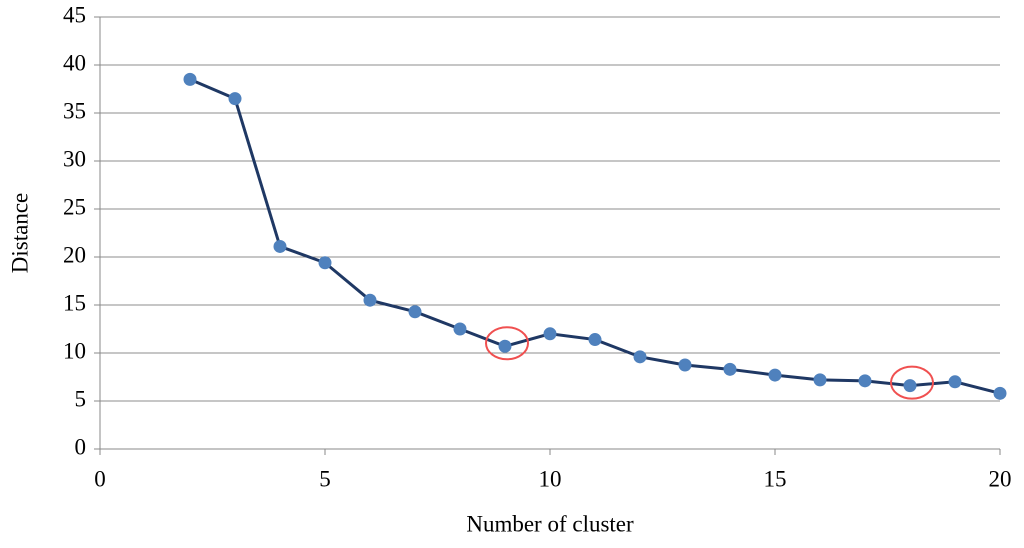 Image resolution: width=1024 pixels, height=548 pixels. Describe the element at coordinates (325, 478) in the screenshot. I see `x-tick-label: 5` at that location.